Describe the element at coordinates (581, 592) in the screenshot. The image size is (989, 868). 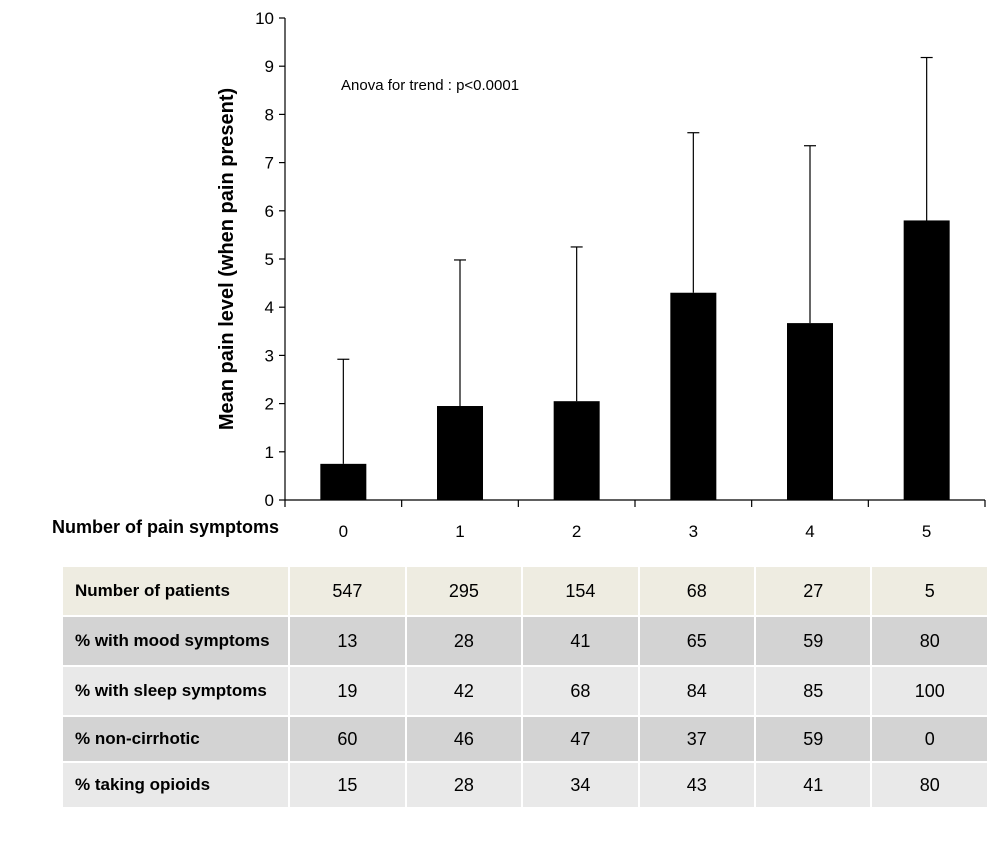
I see `table-cell: 154` at that location.